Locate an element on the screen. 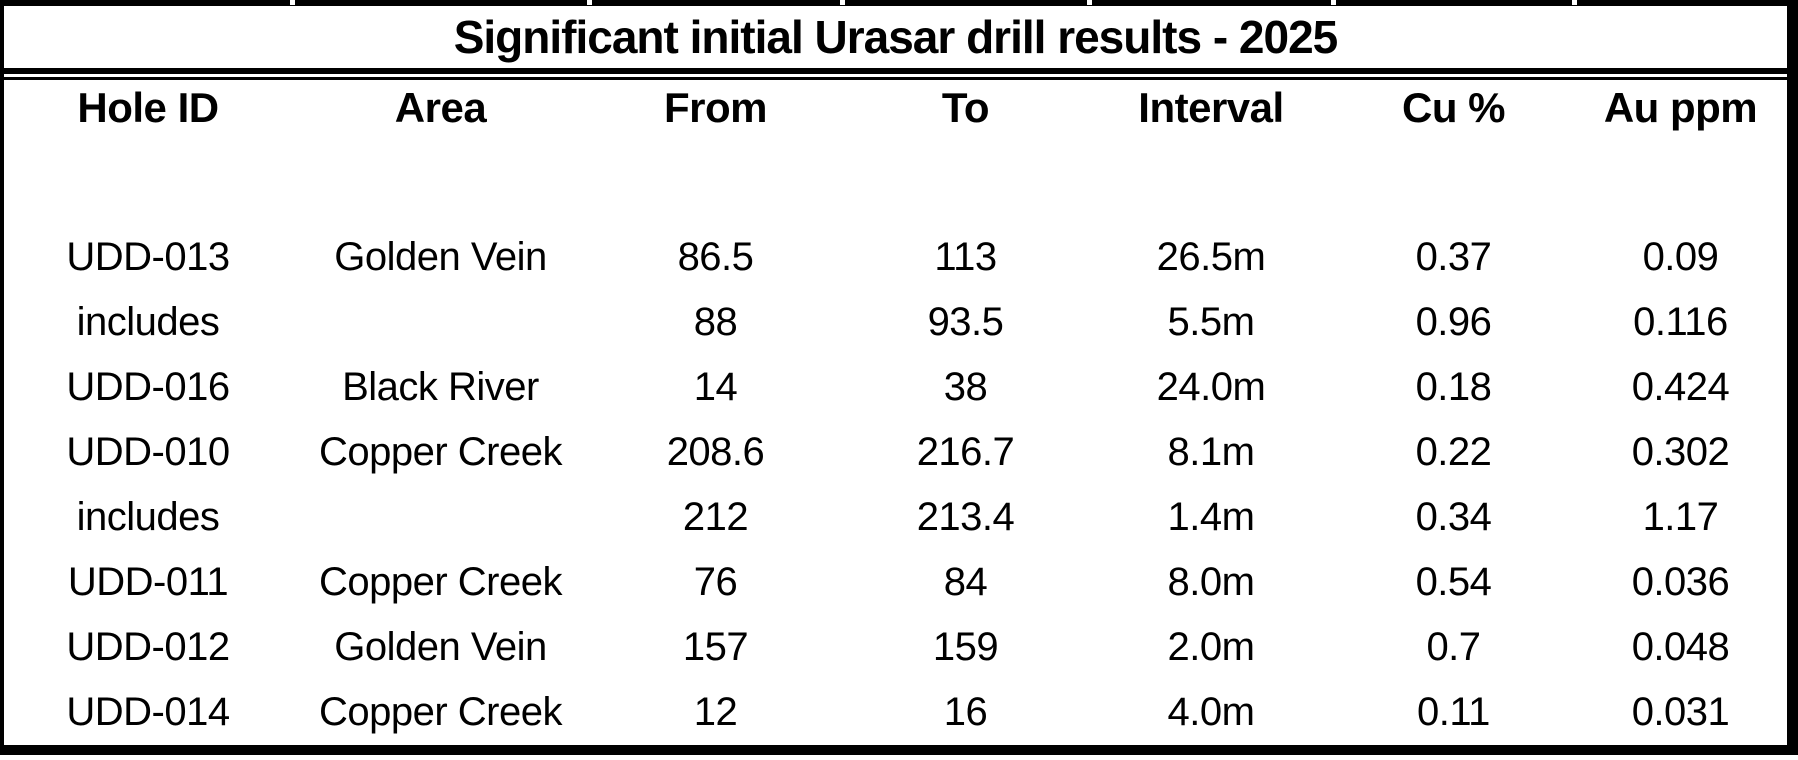 This screenshot has width=1798, height=760. cell-to: 38 is located at coordinates (965, 387).